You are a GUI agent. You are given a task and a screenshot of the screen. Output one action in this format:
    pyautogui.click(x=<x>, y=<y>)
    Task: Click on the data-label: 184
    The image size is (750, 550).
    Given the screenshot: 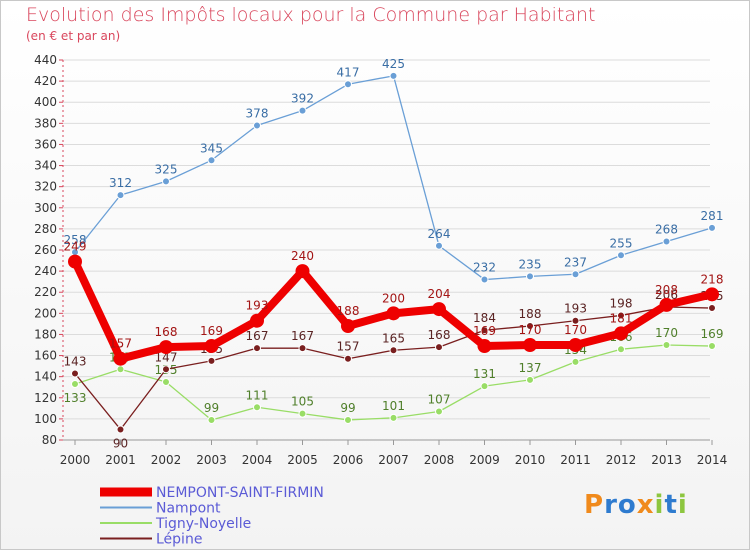 What is the action you would take?
    pyautogui.click(x=484, y=318)
    